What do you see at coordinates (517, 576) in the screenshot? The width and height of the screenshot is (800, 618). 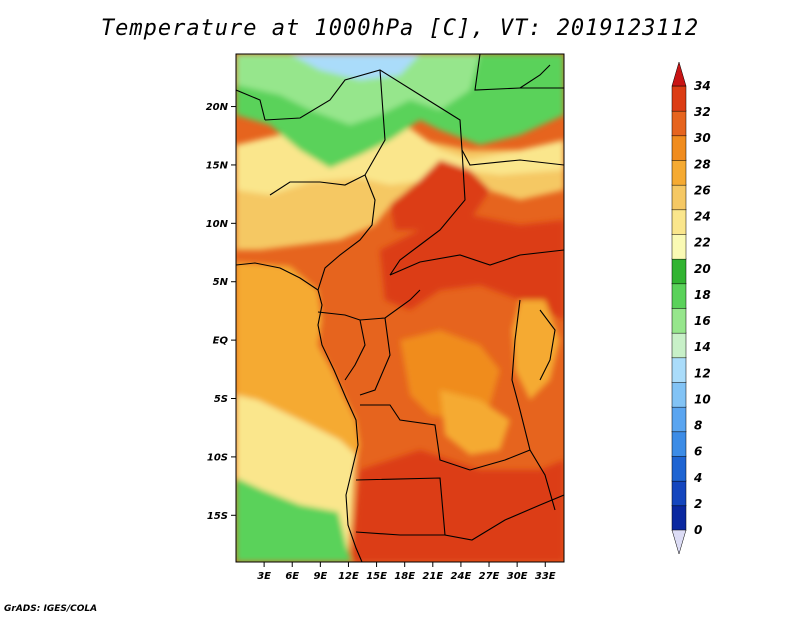 I see `lon-tick-label: 30E` at bounding box center [517, 576].